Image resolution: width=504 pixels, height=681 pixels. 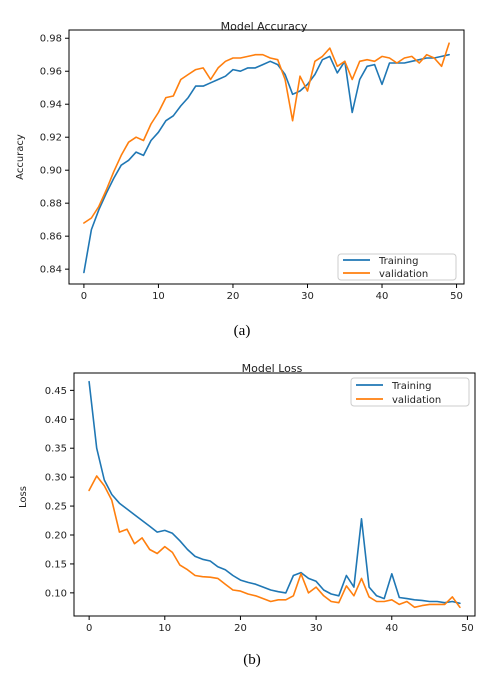 What do you see at coordinates (272, 293) in the screenshot?
I see `accuracy-x-ticks: 0 10 20 30 40 50` at bounding box center [272, 293].